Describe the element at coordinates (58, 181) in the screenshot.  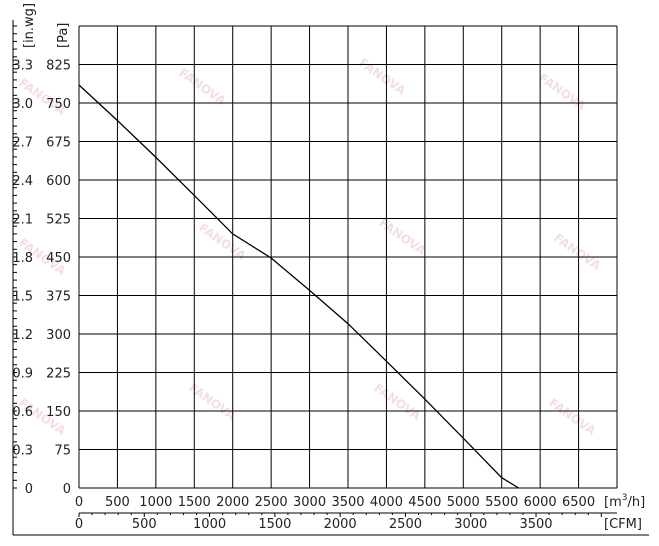
I see `y-tick-label-pa-600: 600` at that location.